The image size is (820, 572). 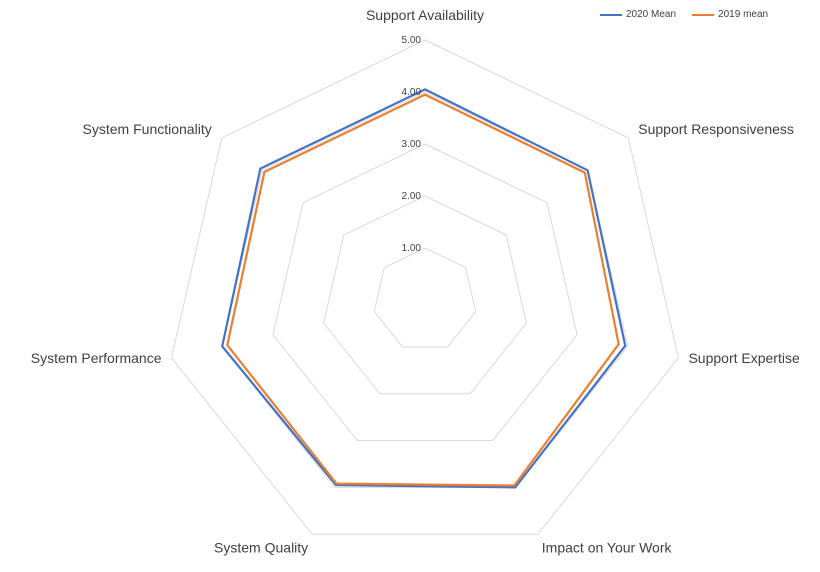 I want to click on axis-label: System Quality, so click(x=261, y=547).